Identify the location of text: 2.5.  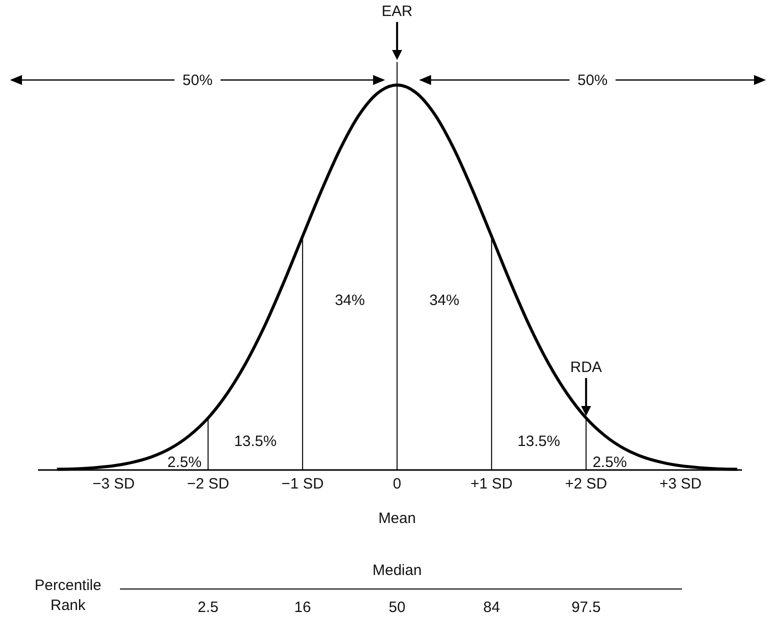
(208, 607).